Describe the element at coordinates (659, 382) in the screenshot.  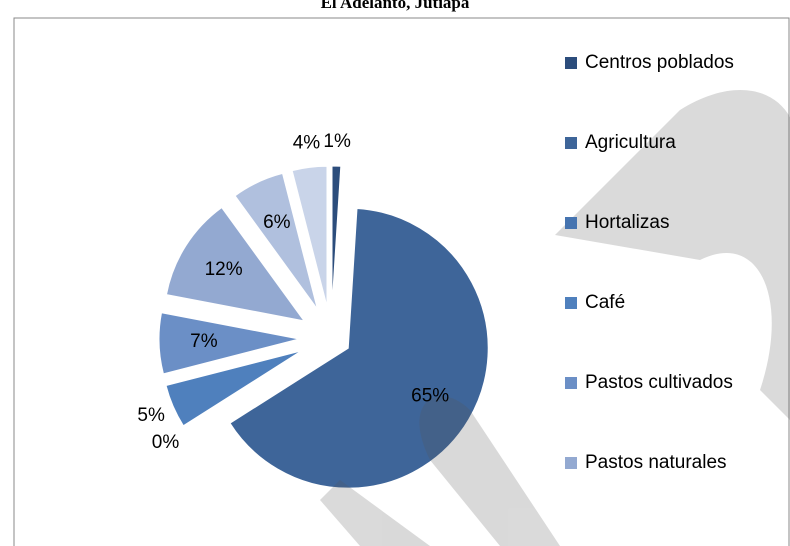
I see `legend-label: Pastos cultivados` at that location.